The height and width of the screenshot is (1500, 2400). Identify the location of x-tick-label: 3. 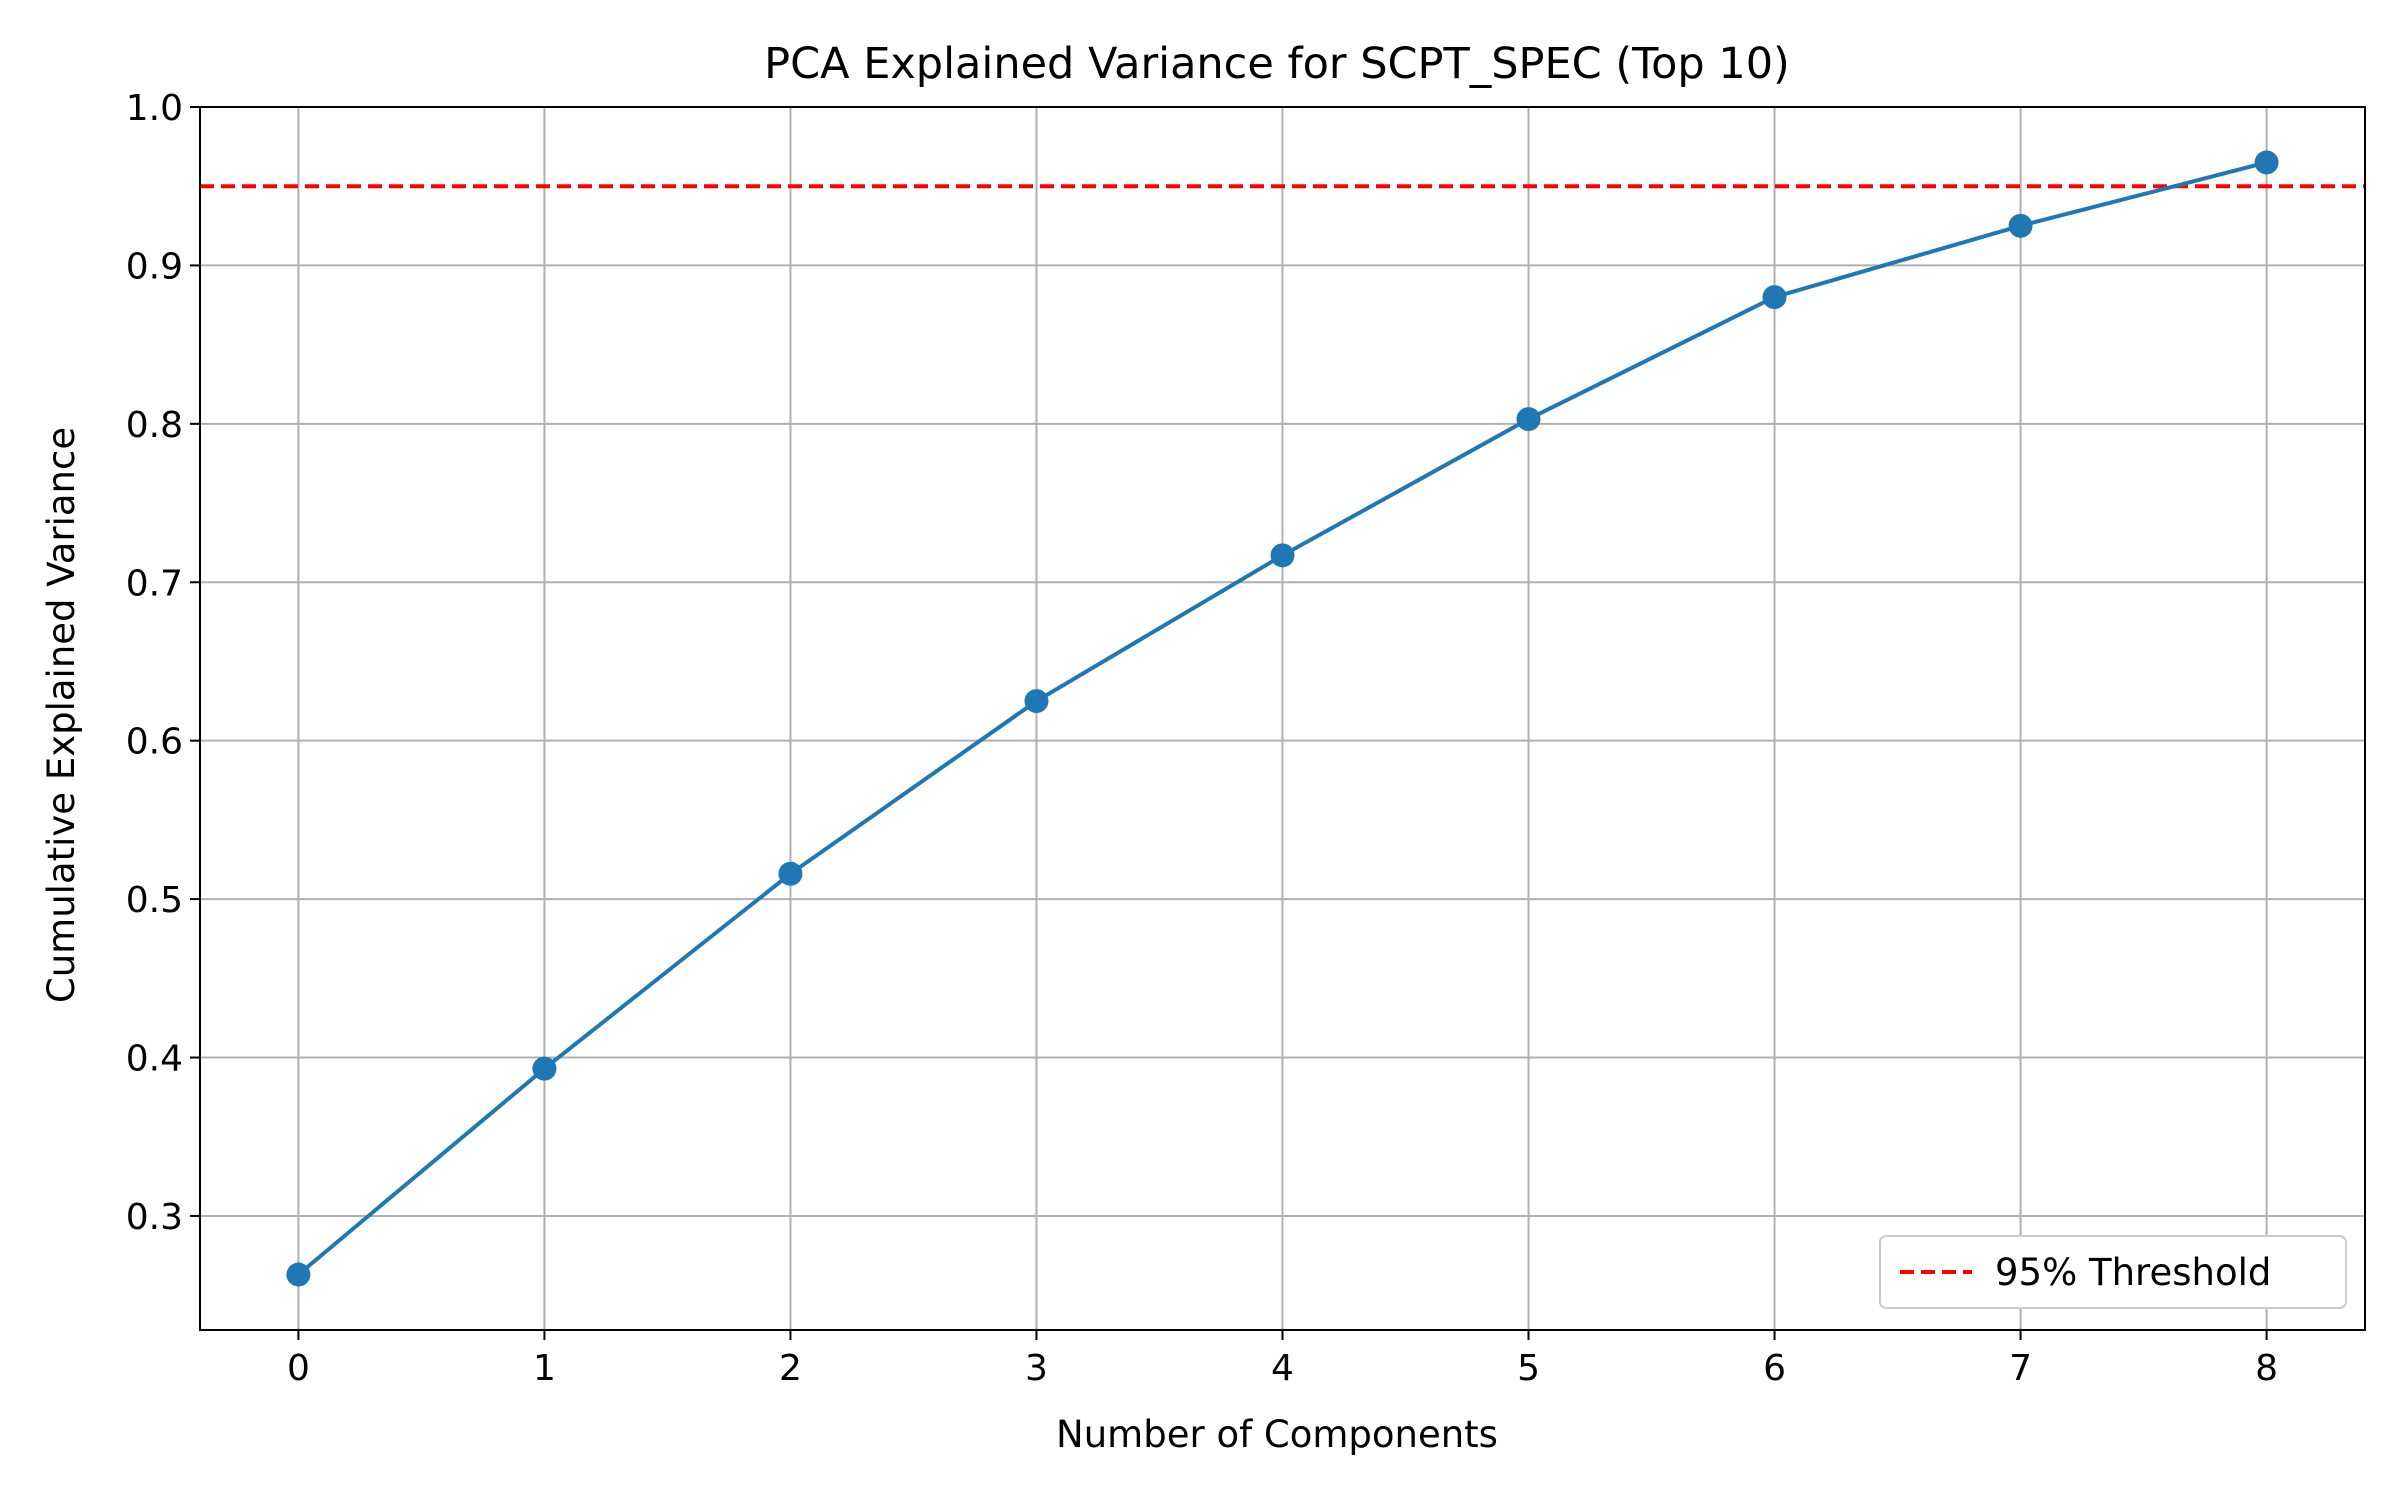
(1036, 1368).